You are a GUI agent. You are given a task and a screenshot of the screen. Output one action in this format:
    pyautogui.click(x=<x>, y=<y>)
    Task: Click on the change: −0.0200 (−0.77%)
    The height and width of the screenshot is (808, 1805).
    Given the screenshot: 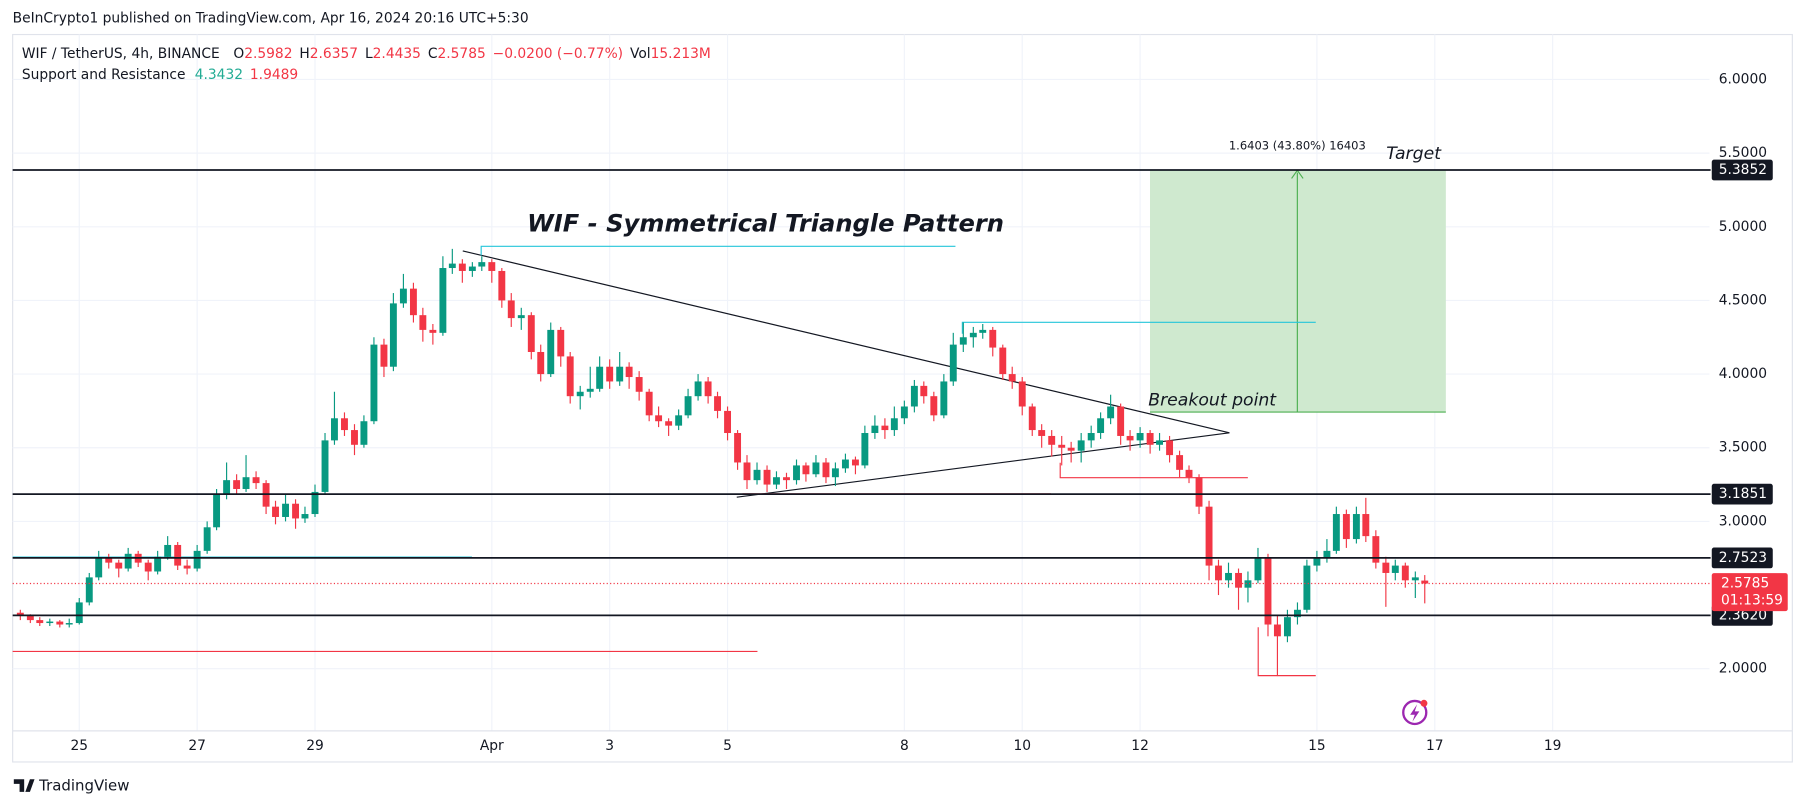 What is the action you would take?
    pyautogui.click(x=558, y=54)
    